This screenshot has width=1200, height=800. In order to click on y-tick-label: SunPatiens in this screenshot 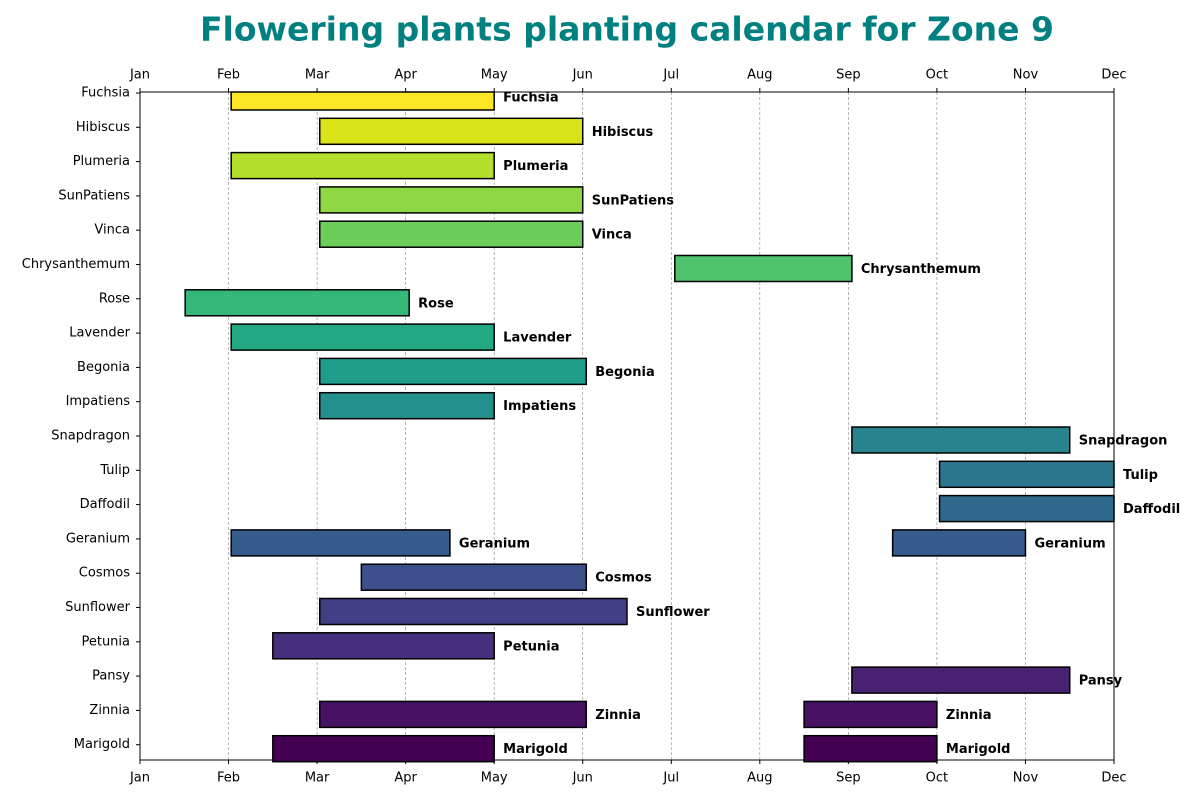, I will do `click(94, 195)`.